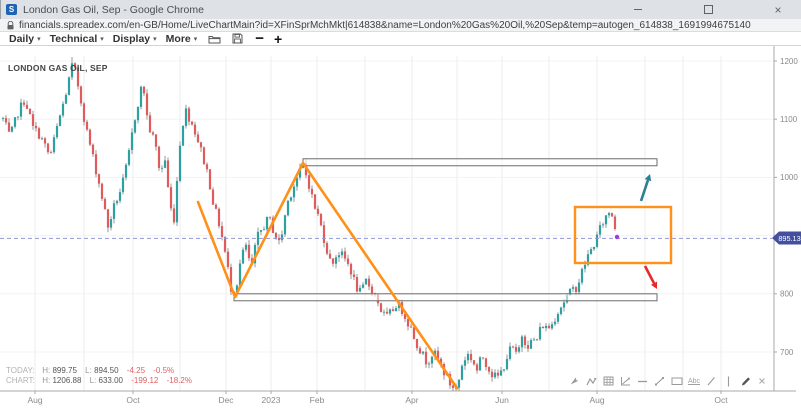 The height and width of the screenshot is (410, 801). What do you see at coordinates (592, 381) in the screenshot?
I see `elbow-connector-tool-icon` at bounding box center [592, 381].